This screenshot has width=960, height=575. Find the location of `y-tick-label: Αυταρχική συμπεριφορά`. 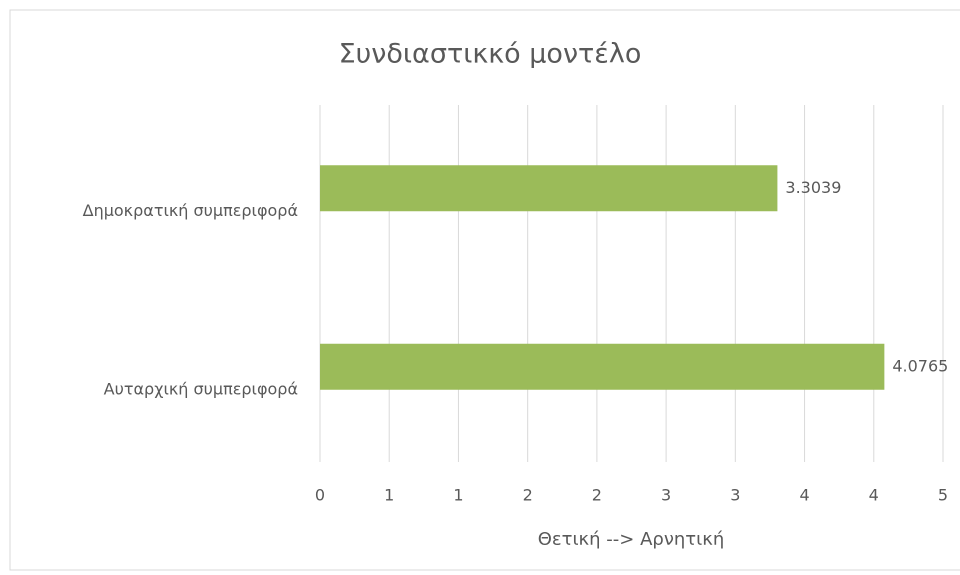

y-tick-label: Αυταρχική συμπεριφορά is located at coordinates (201, 388).